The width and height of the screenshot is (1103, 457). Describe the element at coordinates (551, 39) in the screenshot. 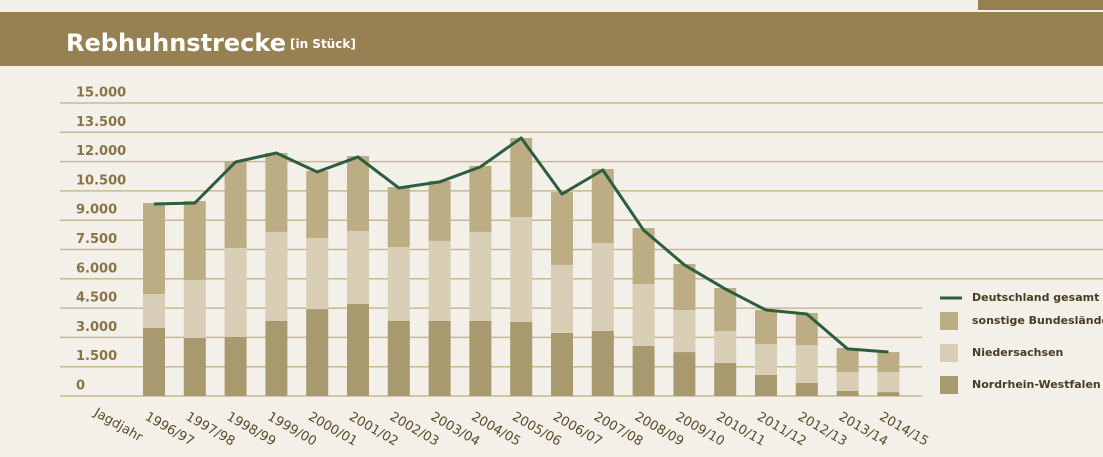

I see `header-band` at that location.